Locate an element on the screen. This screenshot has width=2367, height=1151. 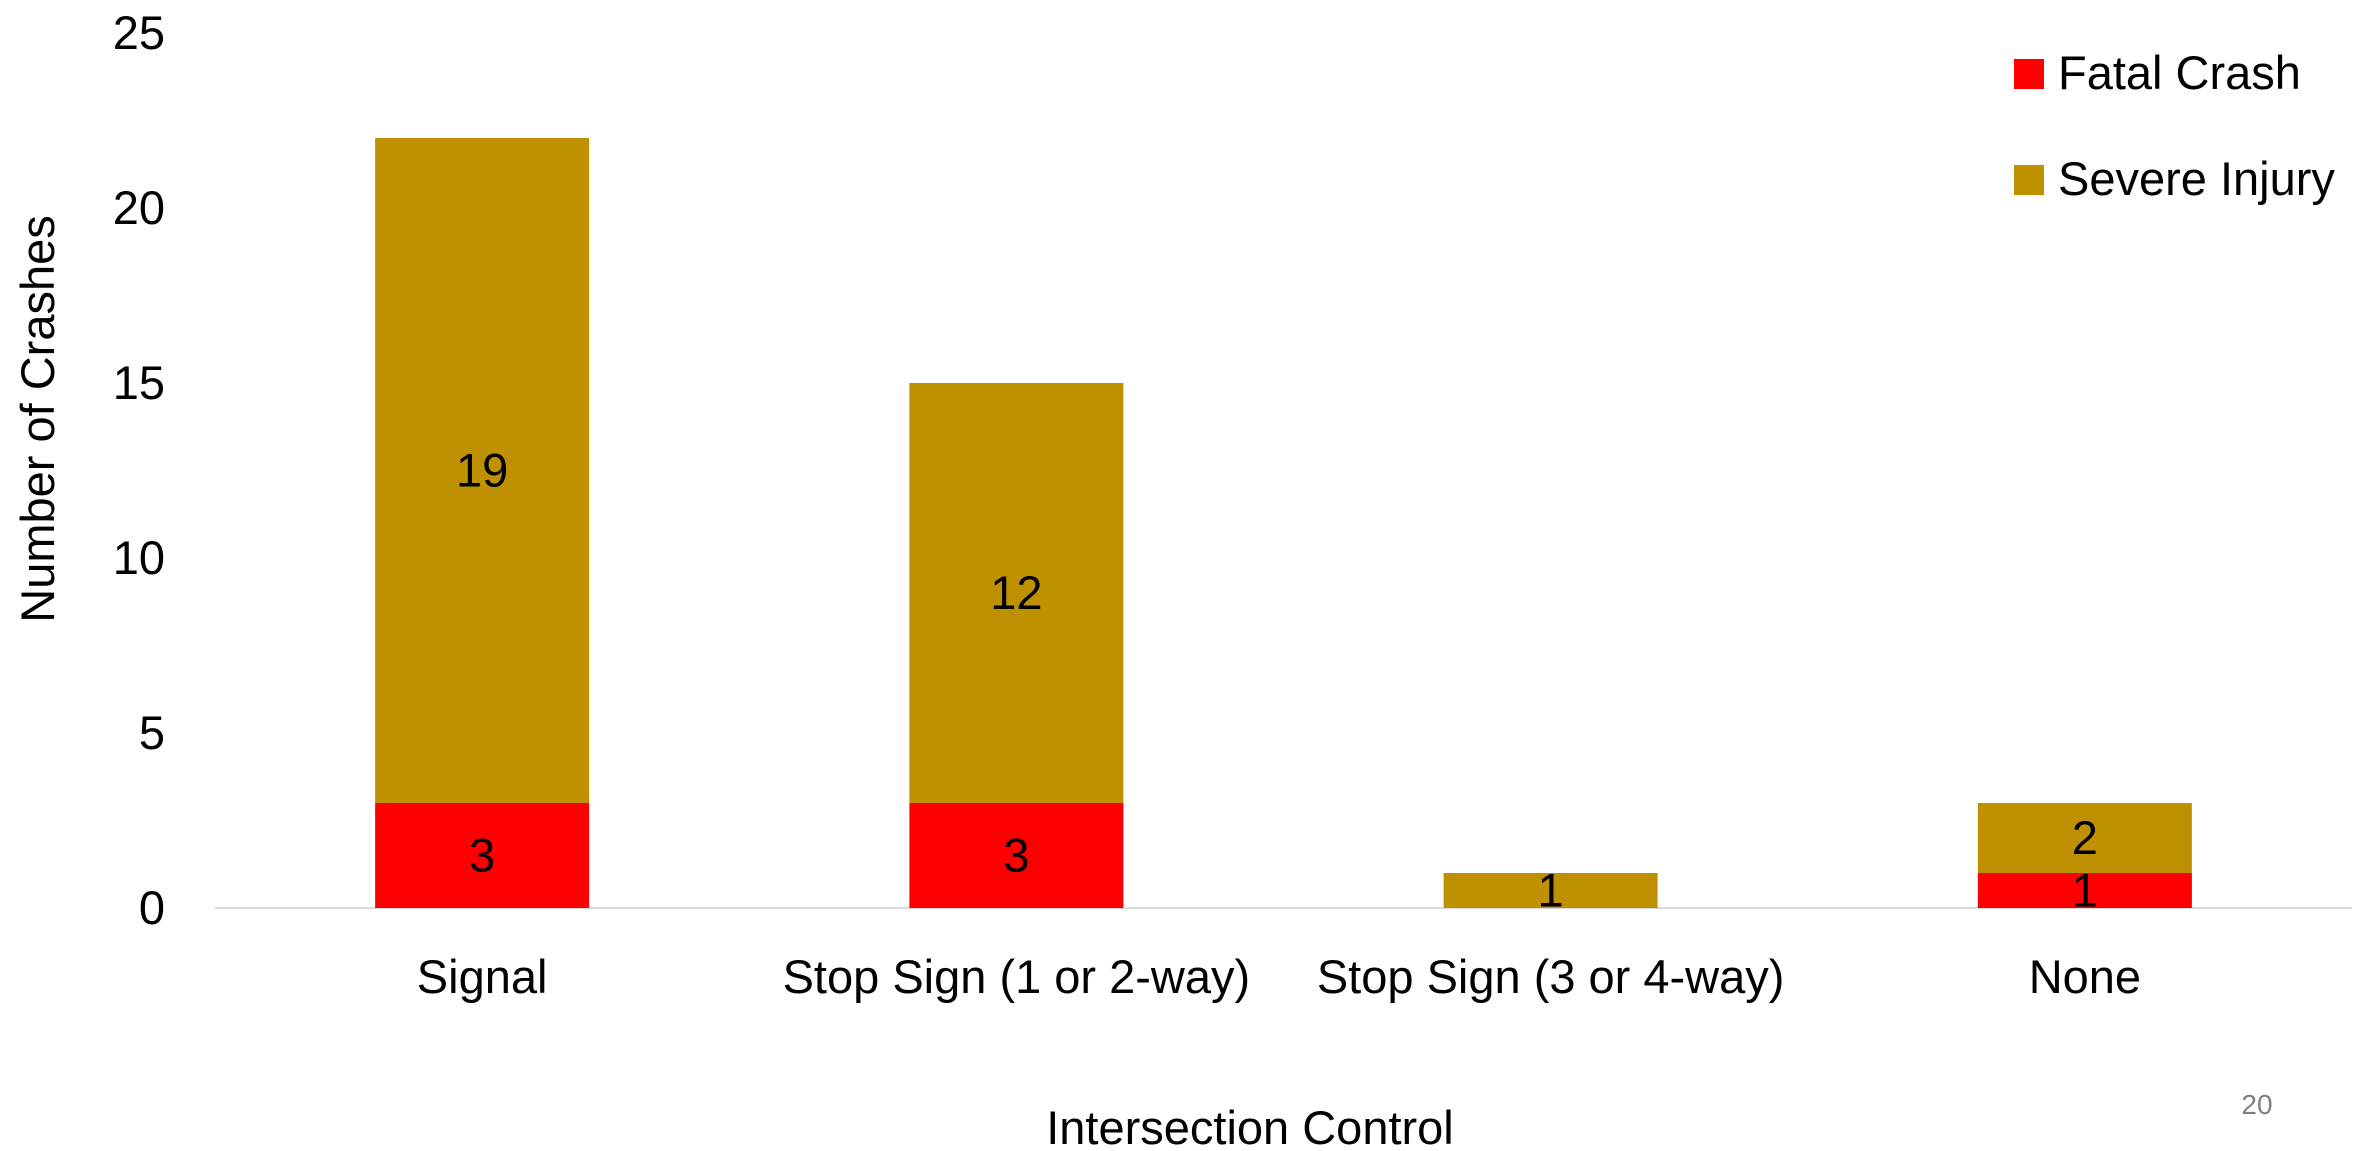
x-tick-label-none: None is located at coordinates (2085, 976).